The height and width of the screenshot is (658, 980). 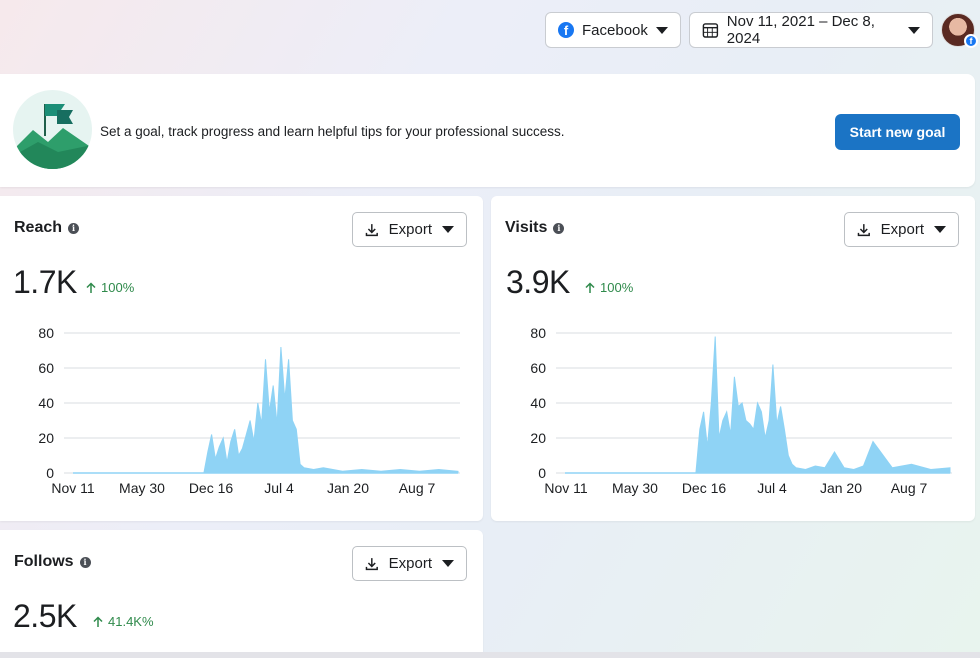 I want to click on top-bar: f Facebook Nov 11, 2021 – Dec 8, 2024 f, so click(x=490, y=30).